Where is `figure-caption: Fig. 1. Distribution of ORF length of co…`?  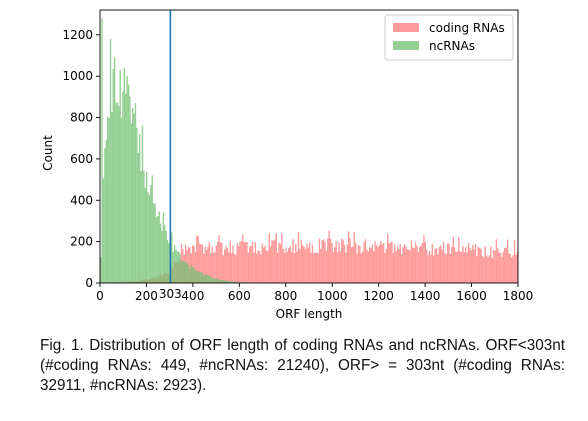
figure-caption: Fig. 1. Distribution of ORF length of co… is located at coordinates (302, 366).